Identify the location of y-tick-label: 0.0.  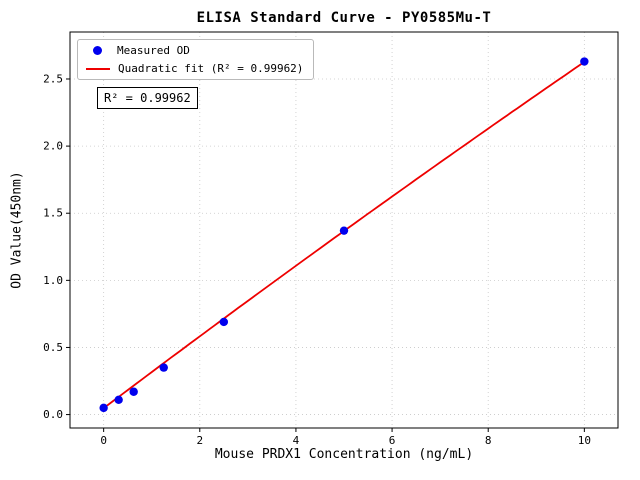
(53, 414).